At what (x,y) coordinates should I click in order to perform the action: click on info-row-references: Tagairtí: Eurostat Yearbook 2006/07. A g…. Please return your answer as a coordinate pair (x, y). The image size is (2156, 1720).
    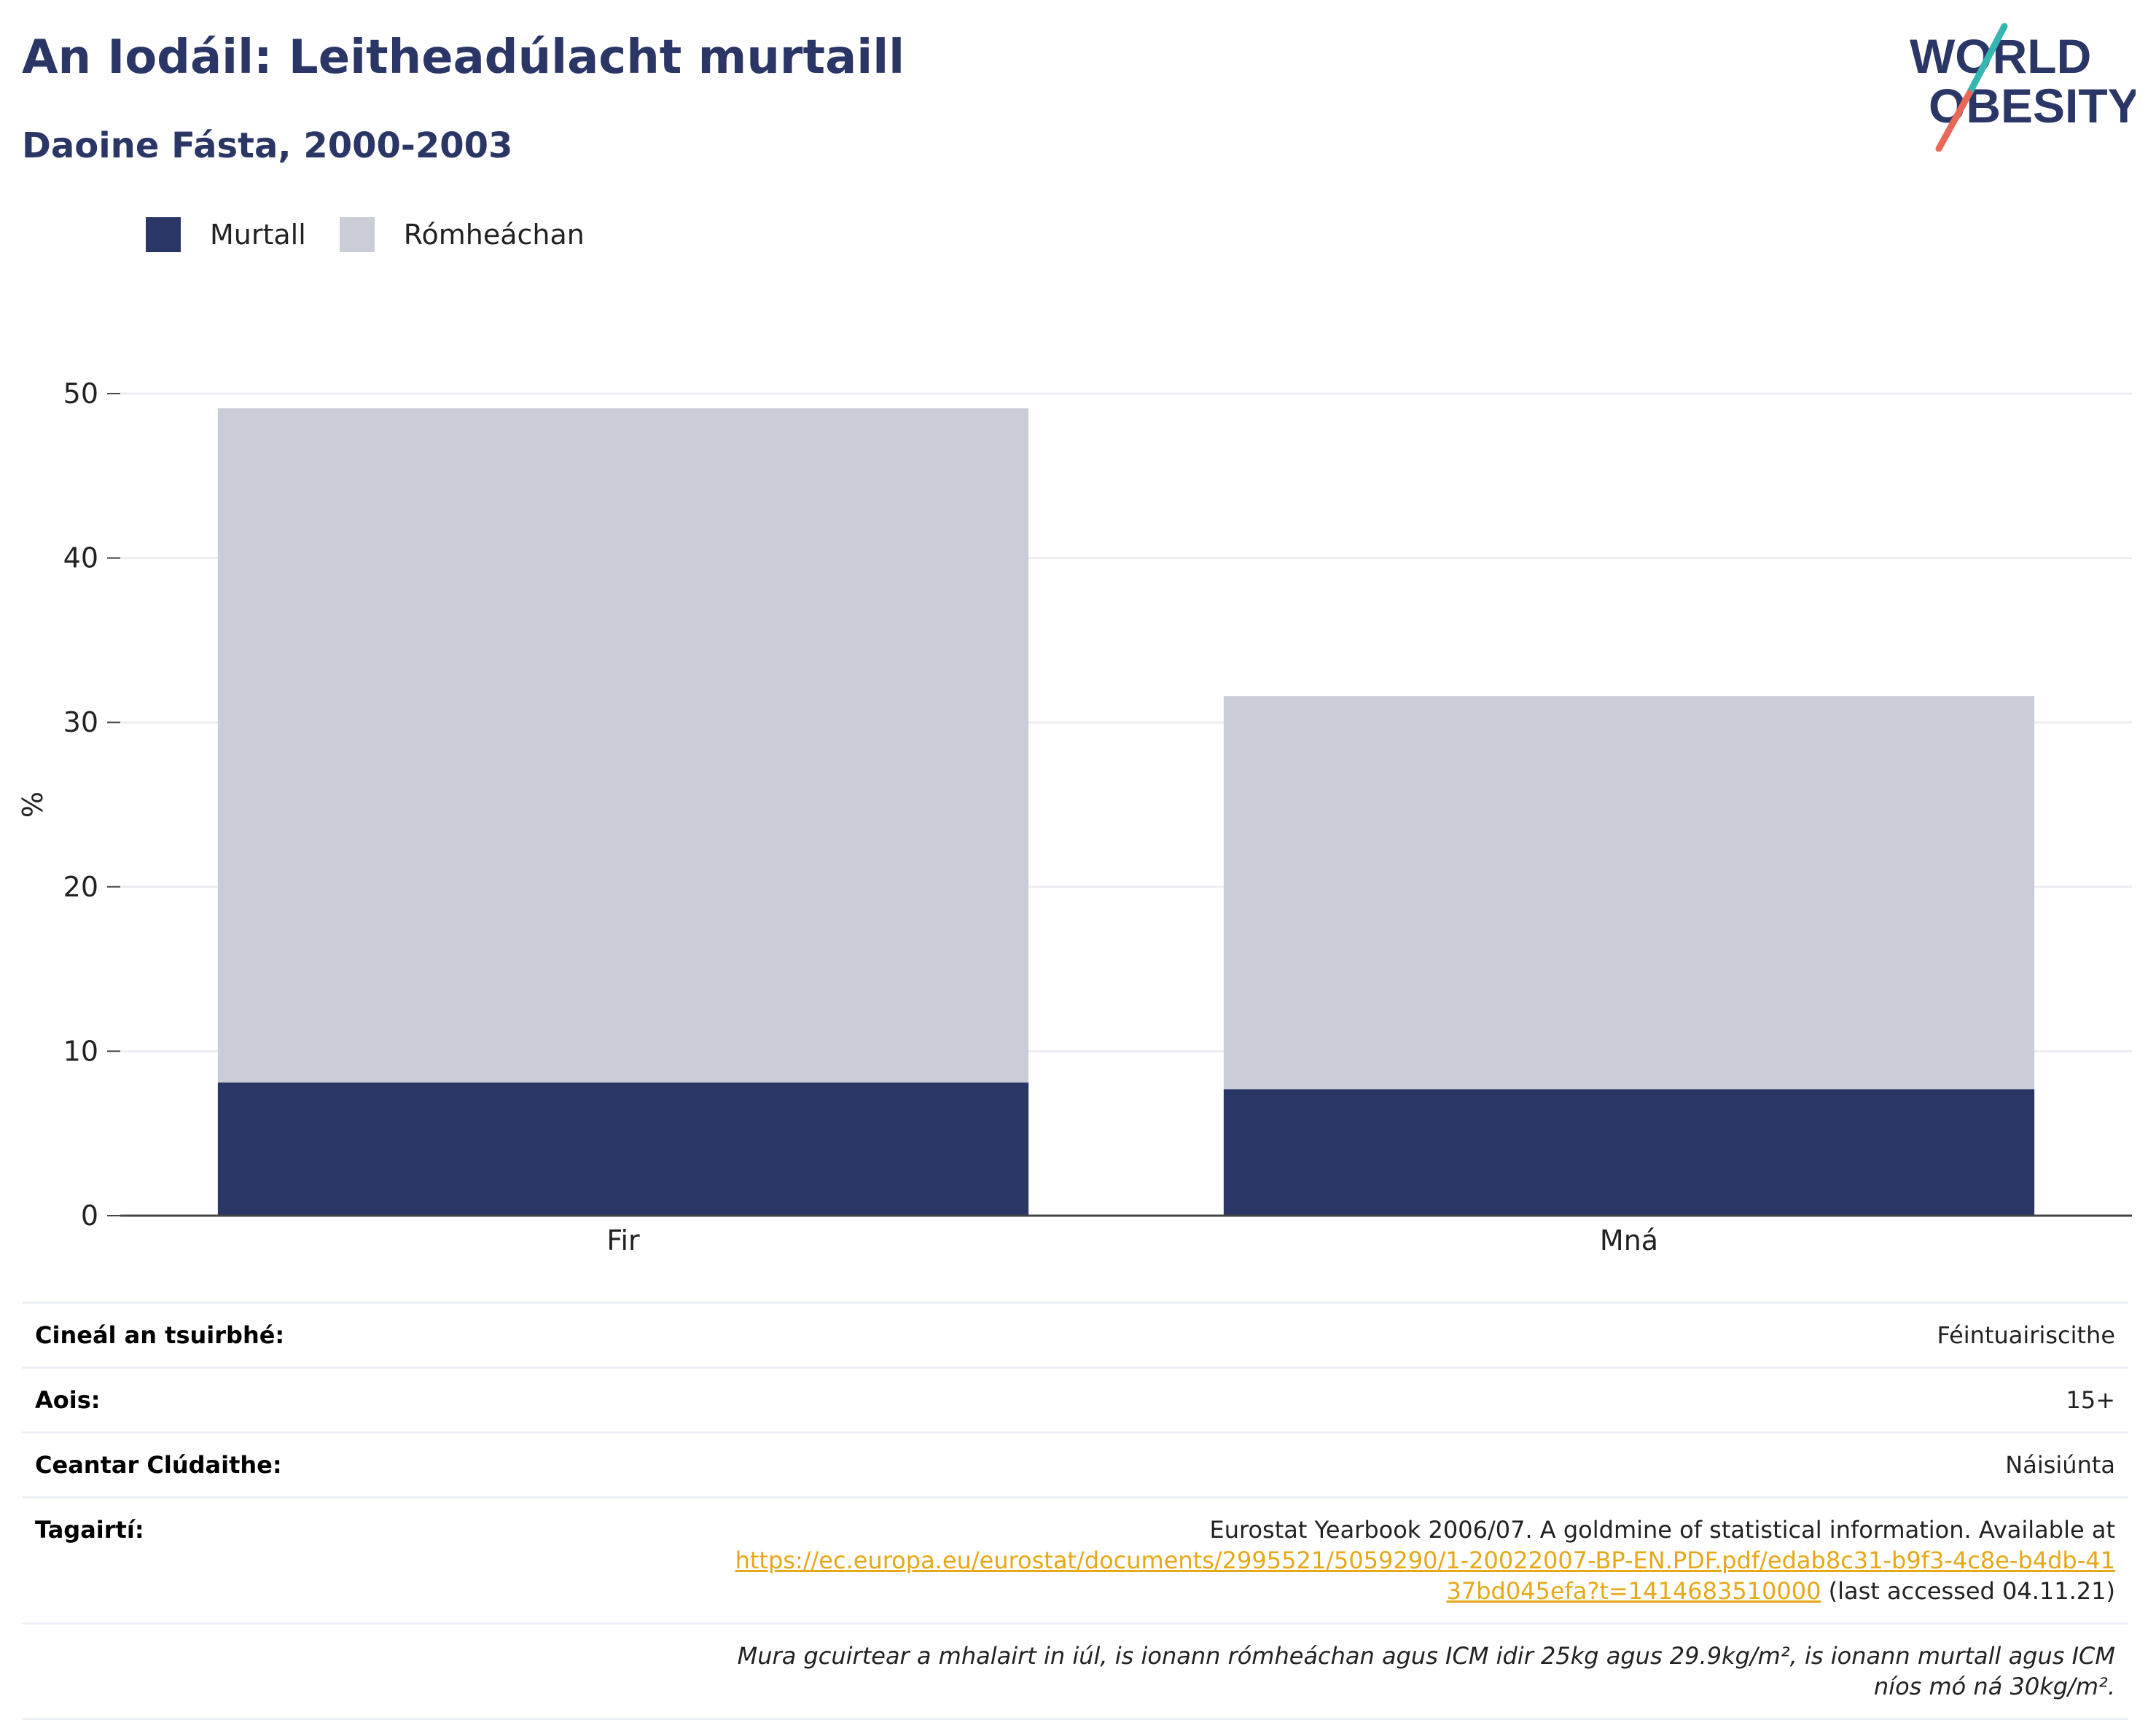
    Looking at the image, I should click on (1075, 1559).